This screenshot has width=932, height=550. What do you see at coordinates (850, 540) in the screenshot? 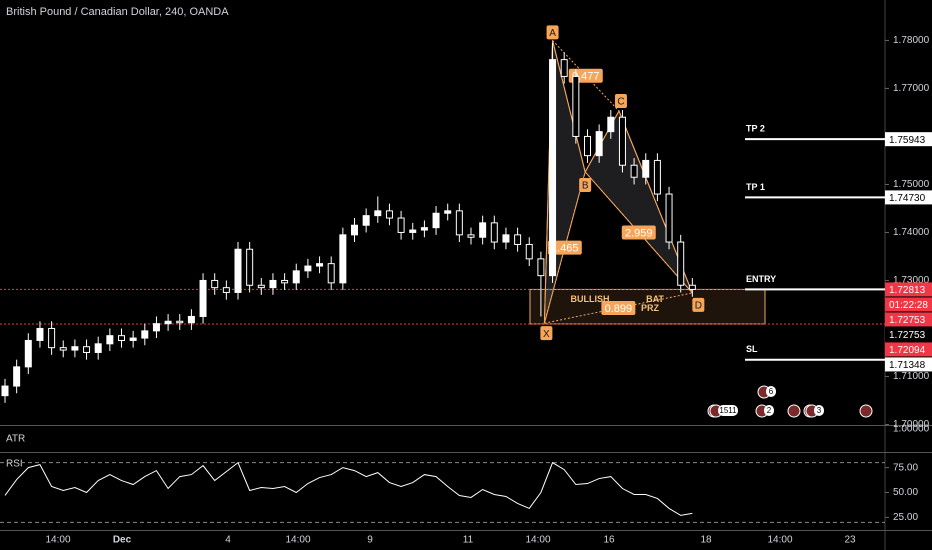
I see `x-tick-label: 23` at bounding box center [850, 540].